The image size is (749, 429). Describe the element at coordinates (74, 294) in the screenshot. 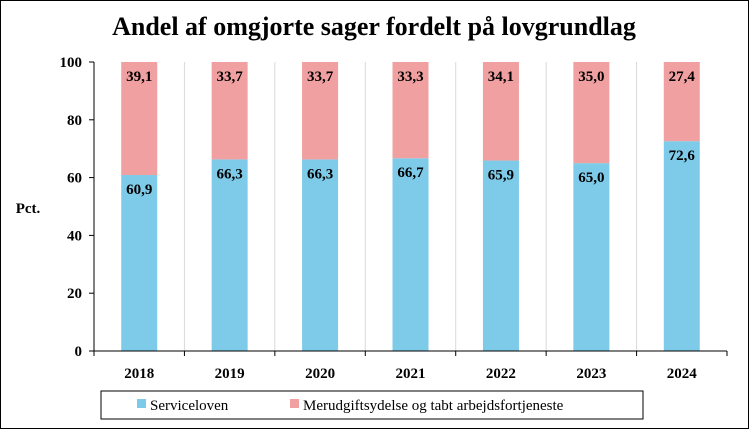

I see `y-tick-label: 20` at that location.